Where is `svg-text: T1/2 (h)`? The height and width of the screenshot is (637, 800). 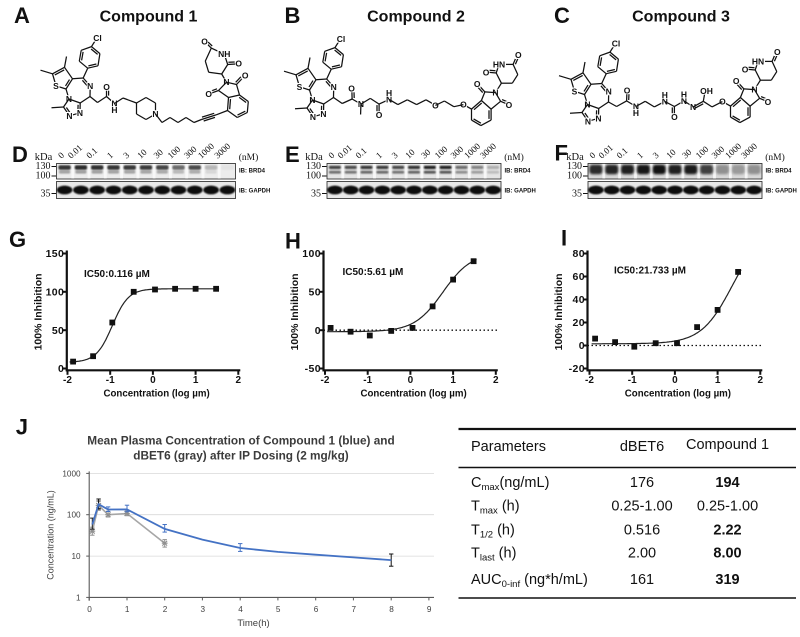
svg-text: T1/2 (h) is located at coordinates (493, 532).